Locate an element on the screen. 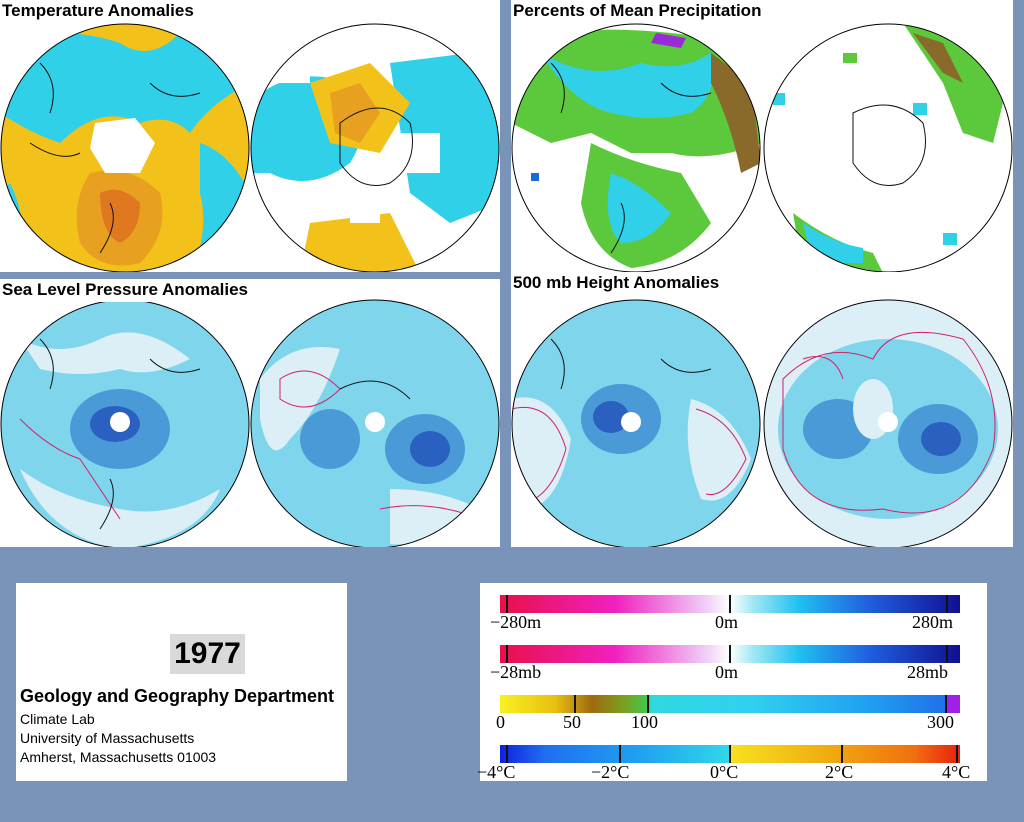 Image resolution: width=1024 pixels, height=822 pixels. height500-panel-title: 500 mb Height Anomalies is located at coordinates (617, 283).